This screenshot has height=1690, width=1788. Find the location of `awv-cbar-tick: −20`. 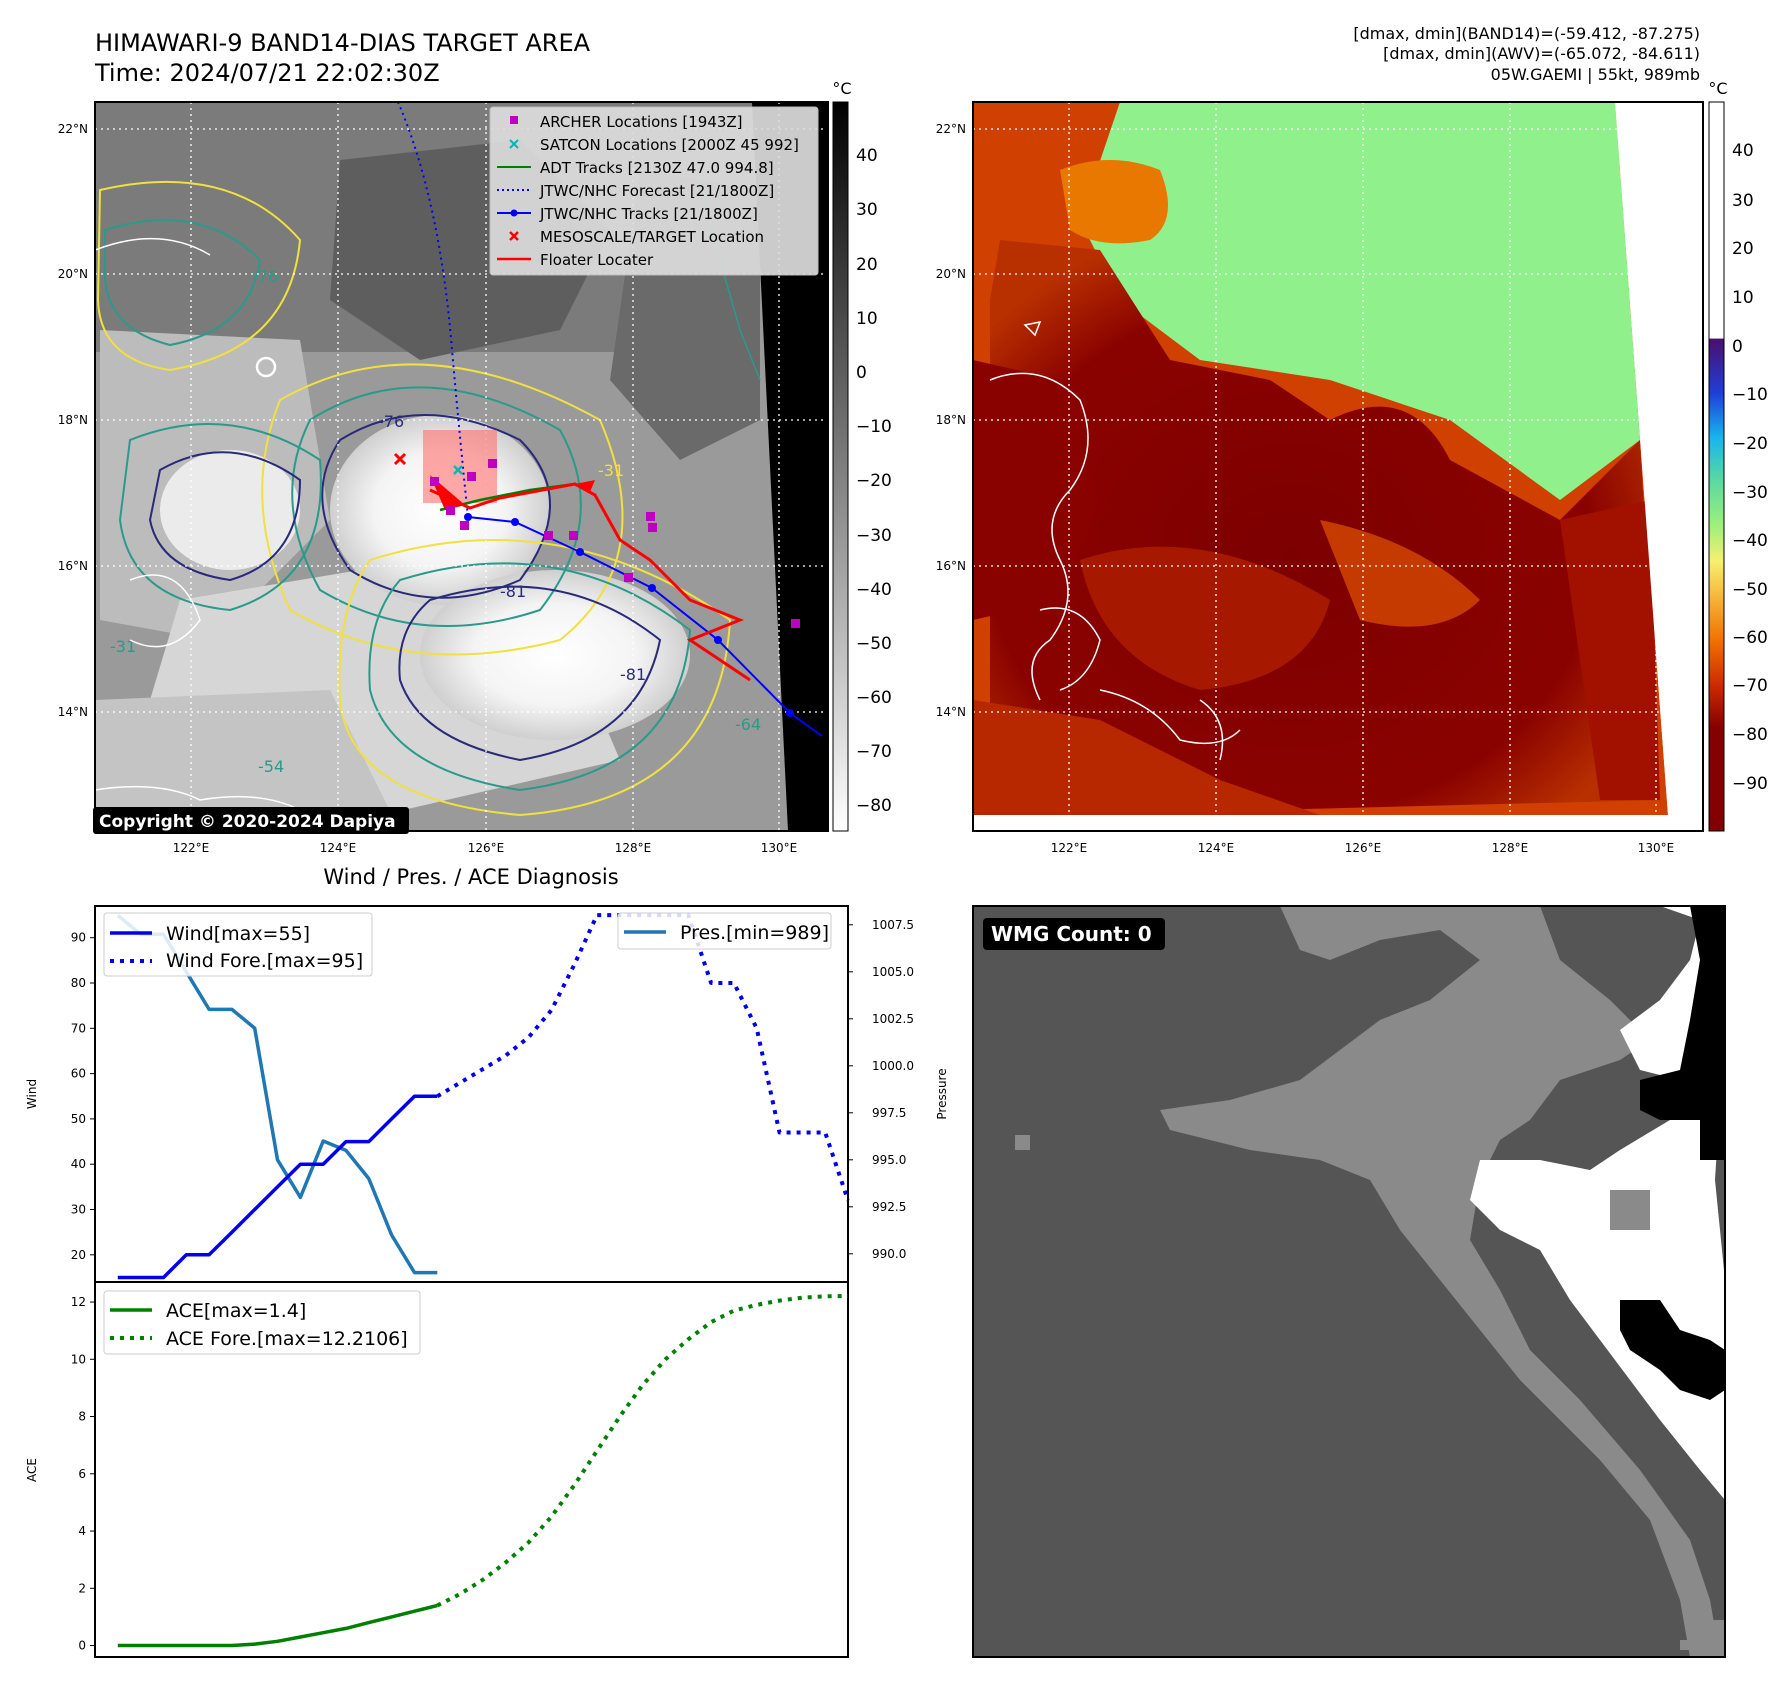

awv-cbar-tick: −20 is located at coordinates (1750, 444).